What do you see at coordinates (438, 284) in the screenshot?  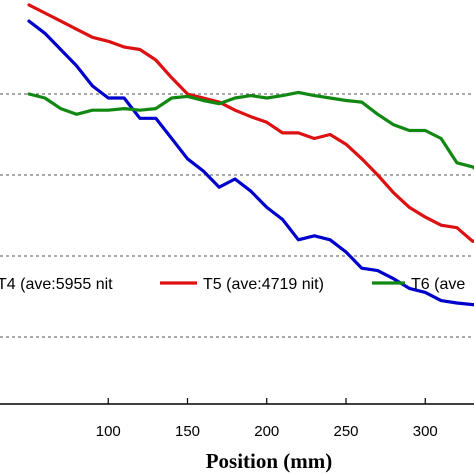 I see `legend-label: T6 (ave` at bounding box center [438, 284].